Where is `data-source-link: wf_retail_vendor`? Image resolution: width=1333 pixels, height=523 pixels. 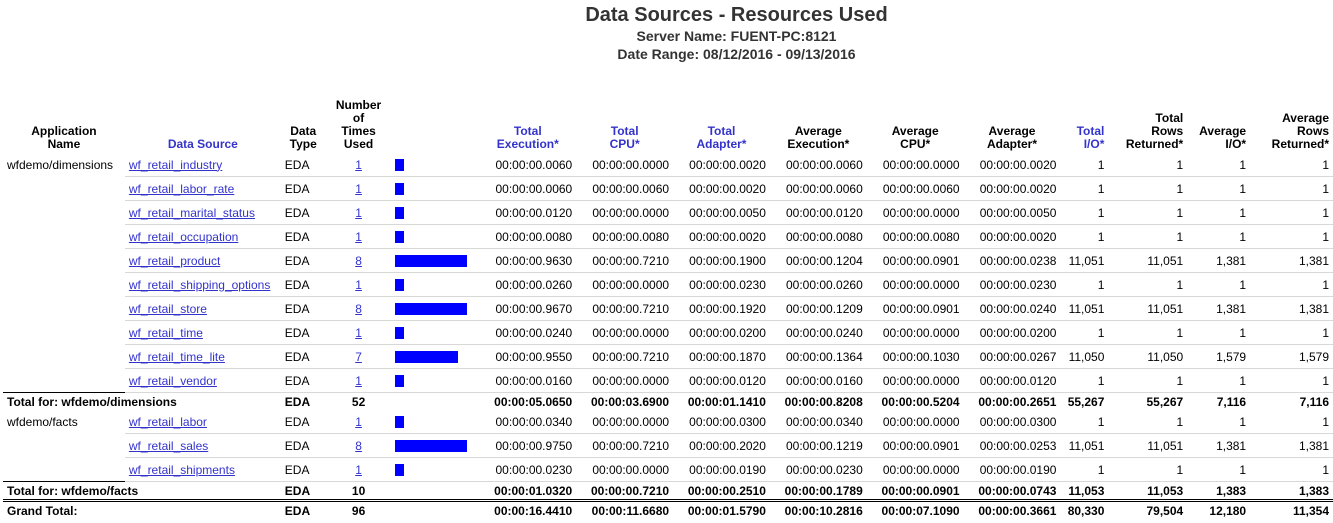 data-source-link: wf_retail_vendor is located at coordinates (172, 380).